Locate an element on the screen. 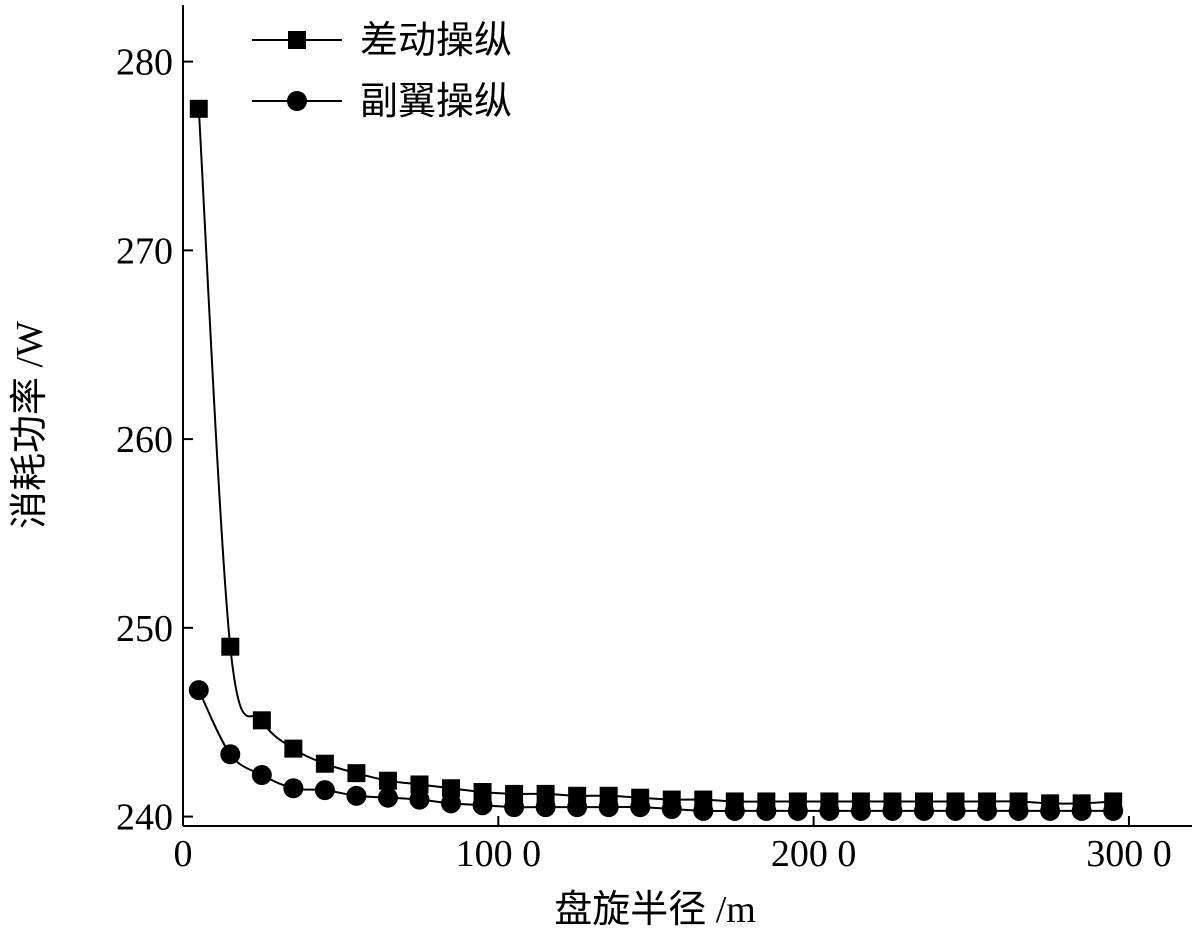  y-tick-label: 270 is located at coordinates (144, 251).